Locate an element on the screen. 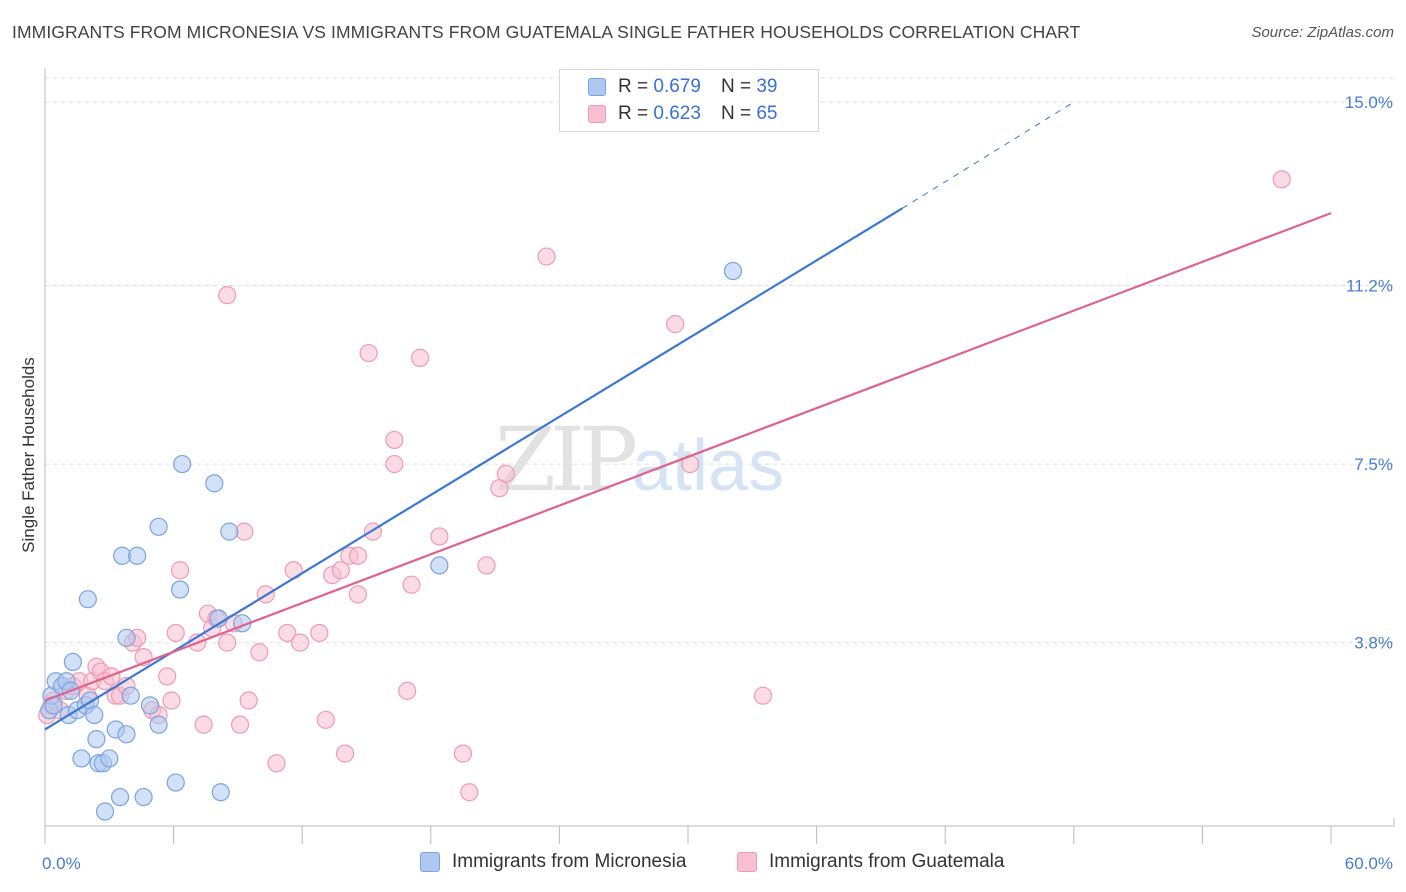 This screenshot has height=892, width=1406. trend-line-micronesia-extension is located at coordinates (988, 155).